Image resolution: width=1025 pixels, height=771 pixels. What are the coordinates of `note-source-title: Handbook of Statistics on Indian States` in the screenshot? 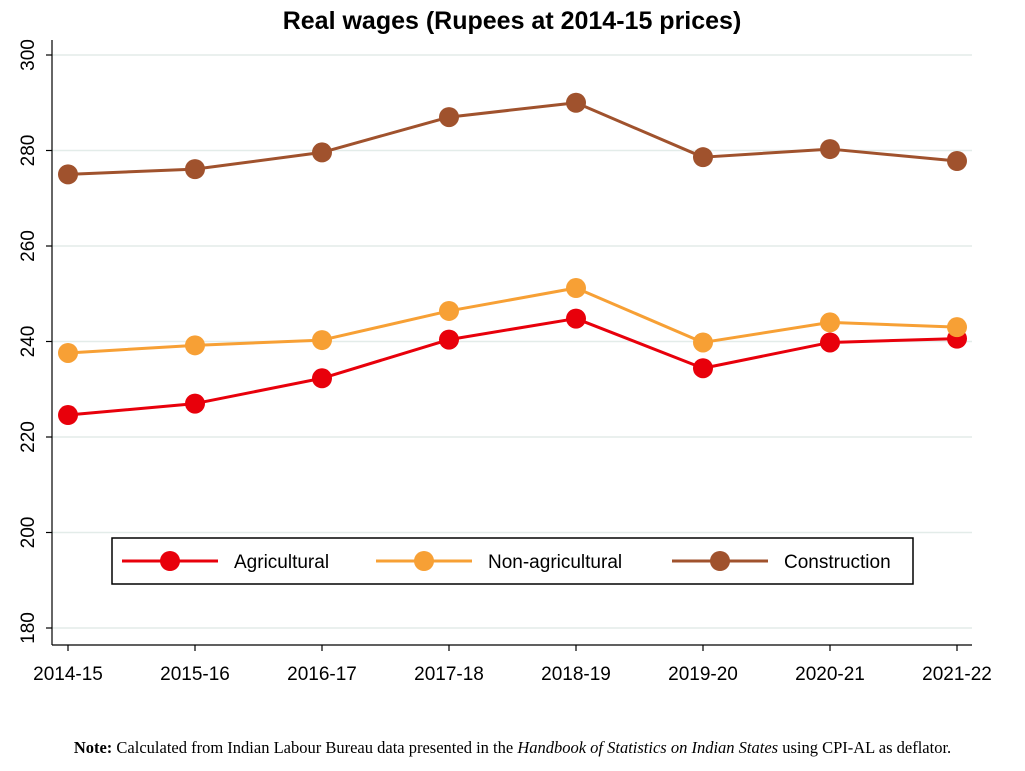 It's located at (648, 747).